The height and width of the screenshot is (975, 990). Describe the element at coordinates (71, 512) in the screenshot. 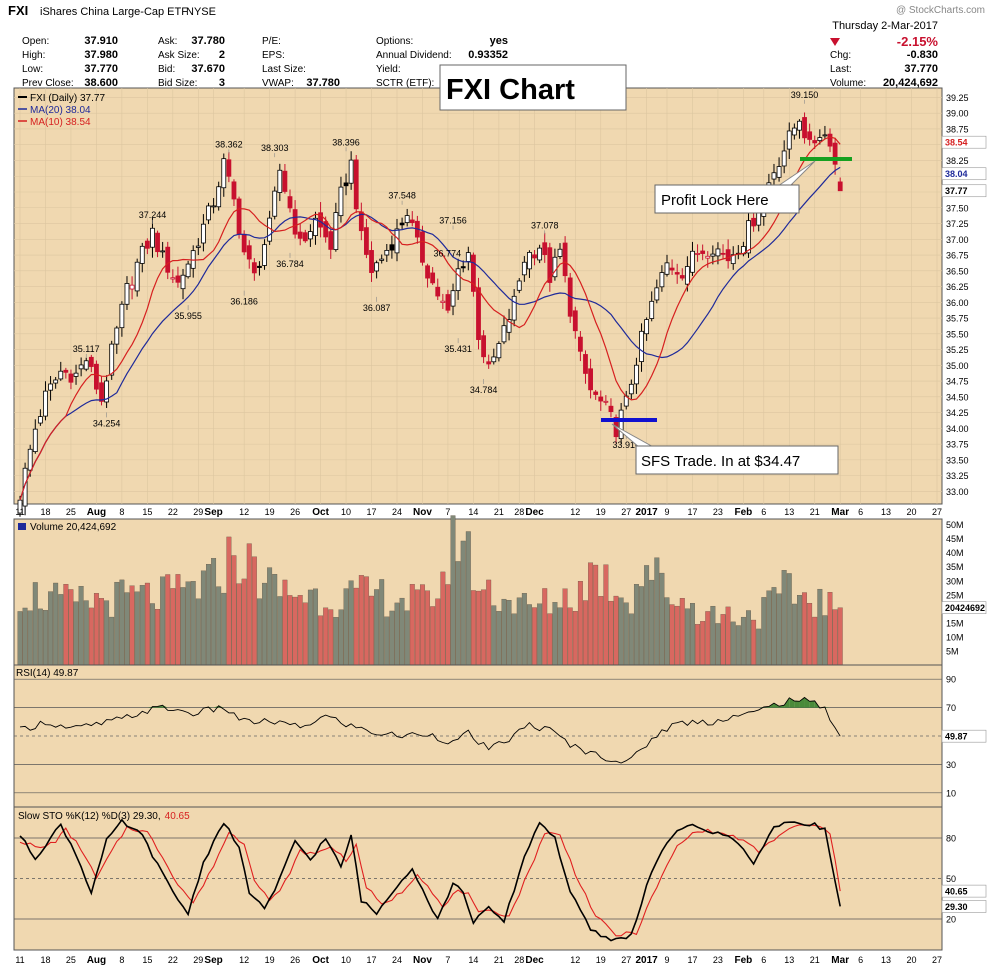

I see `date-tick: 25` at that location.